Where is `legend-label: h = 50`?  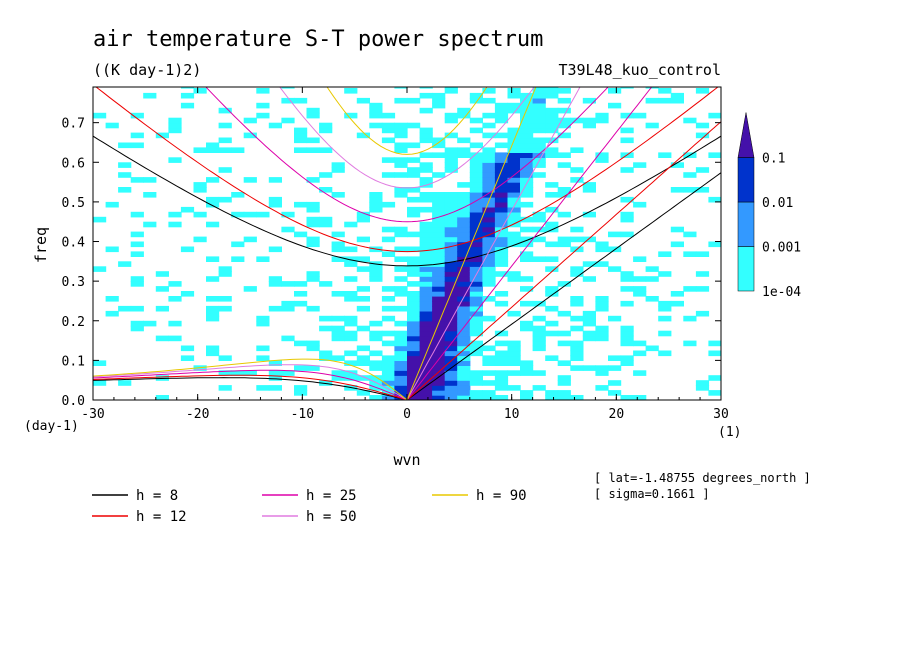 legend-label: h = 50 is located at coordinates (331, 517).